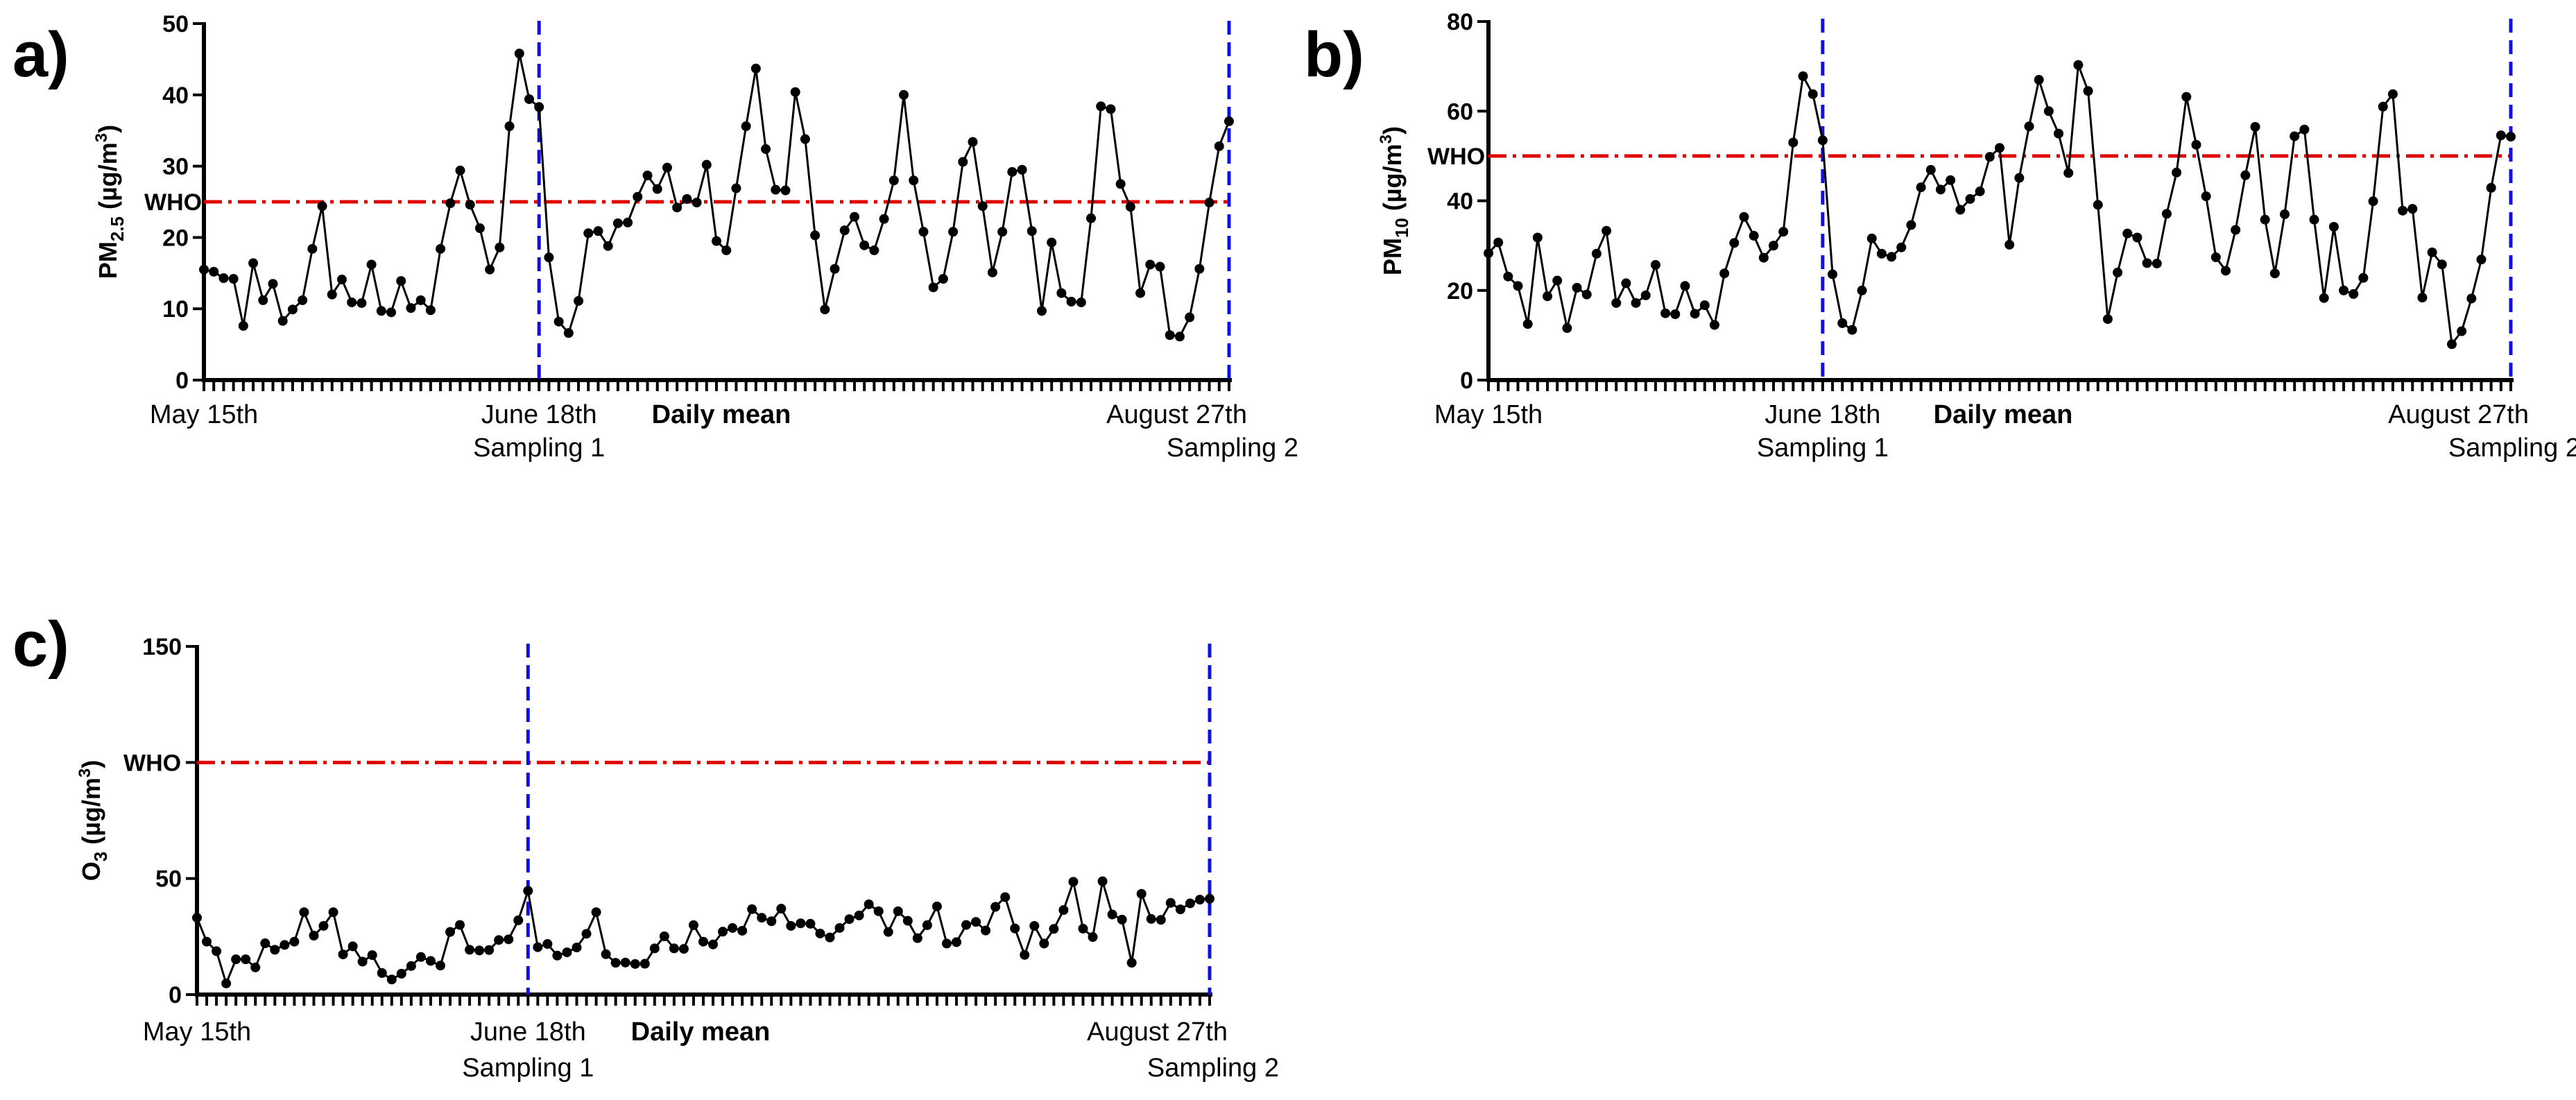  I want to click on y-axis-label-unit: (µg/m, so click(108, 179).